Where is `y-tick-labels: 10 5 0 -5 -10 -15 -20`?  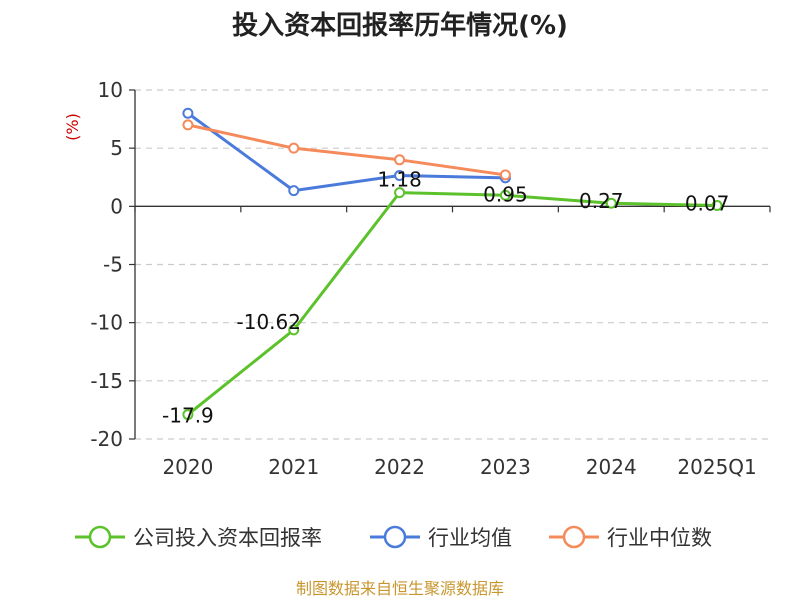 y-tick-labels: 10 5 0 -5 -10 -15 -20 is located at coordinates (106, 264).